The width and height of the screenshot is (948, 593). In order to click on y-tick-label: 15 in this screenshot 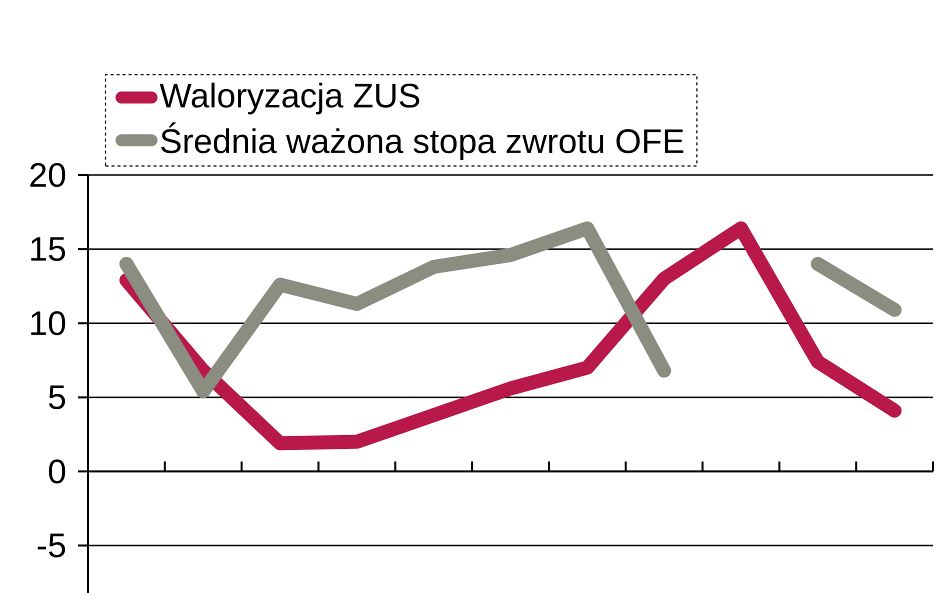, I will do `click(48, 249)`.